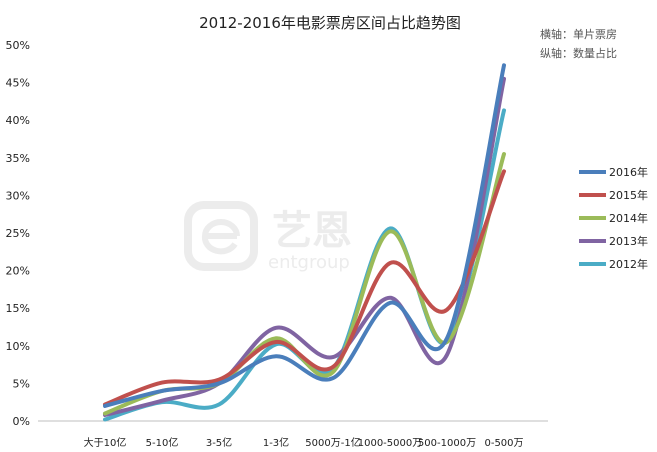 This screenshot has height=452, width=657. I want to click on legend-label: 2016年, so click(628, 172).